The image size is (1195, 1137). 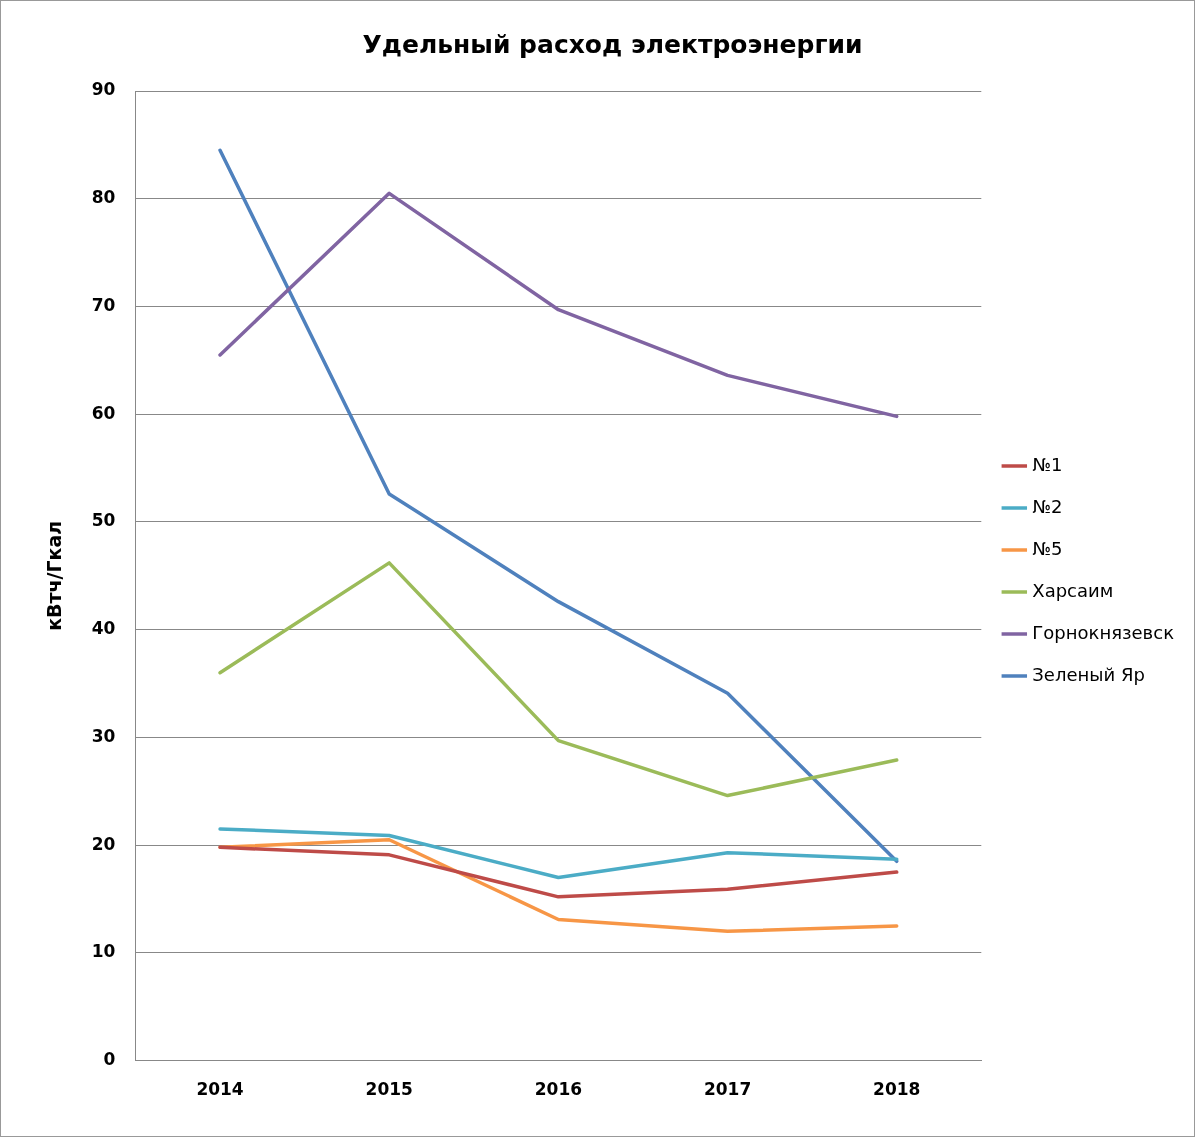 I want to click on x-tick-label: 2017, so click(x=727, y=1089).